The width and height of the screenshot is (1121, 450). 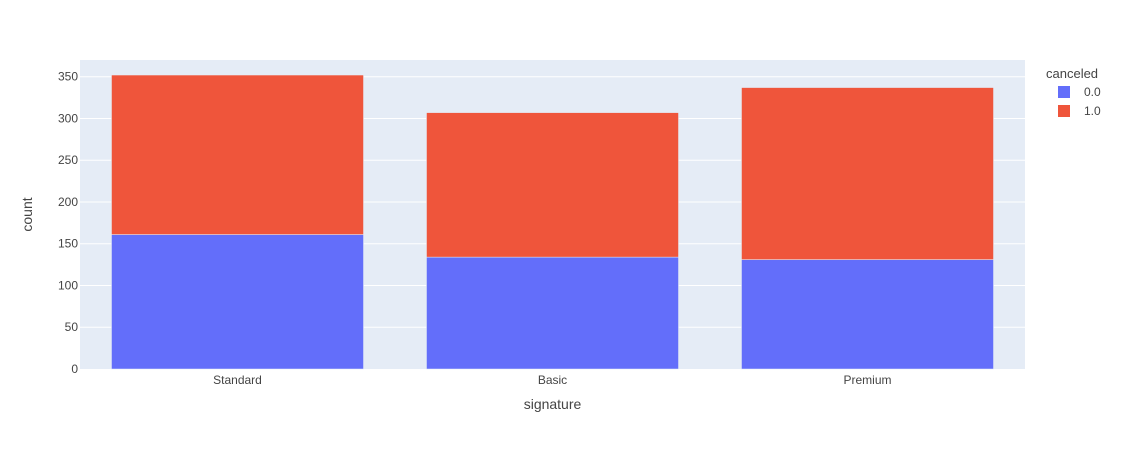 I want to click on x-tick-label: Basic, so click(x=552, y=380).